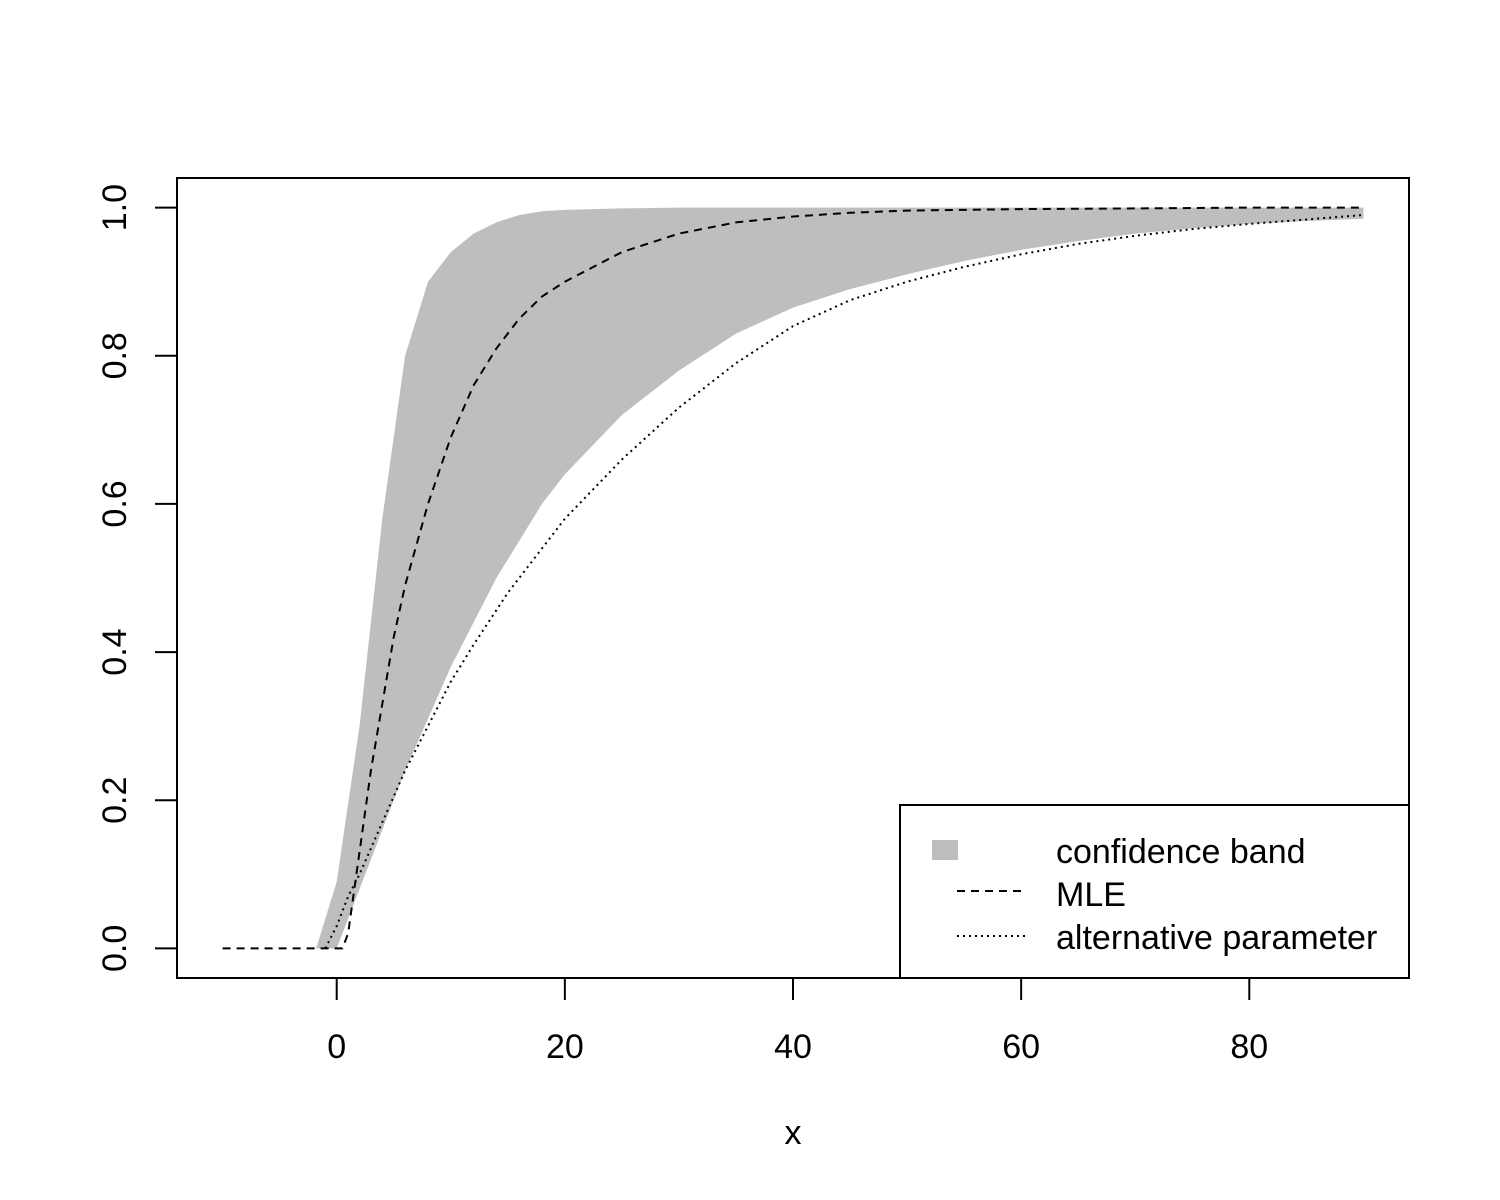 The image size is (1500, 1200). I want to click on legend-label-mle: MLE, so click(1091, 895).